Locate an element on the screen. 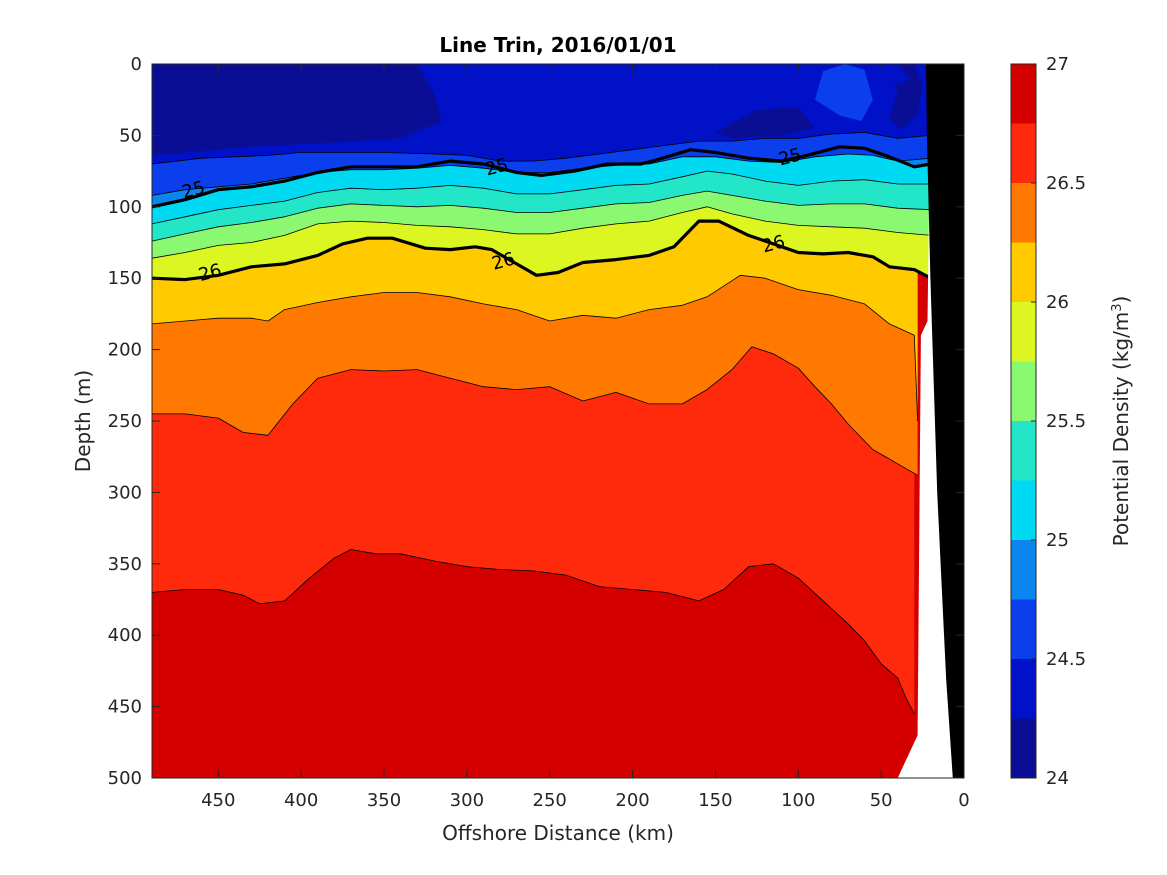 Image resolution: width=1167 pixels, height=875 pixels. isopycnal-26.5 is located at coordinates (535, 411).